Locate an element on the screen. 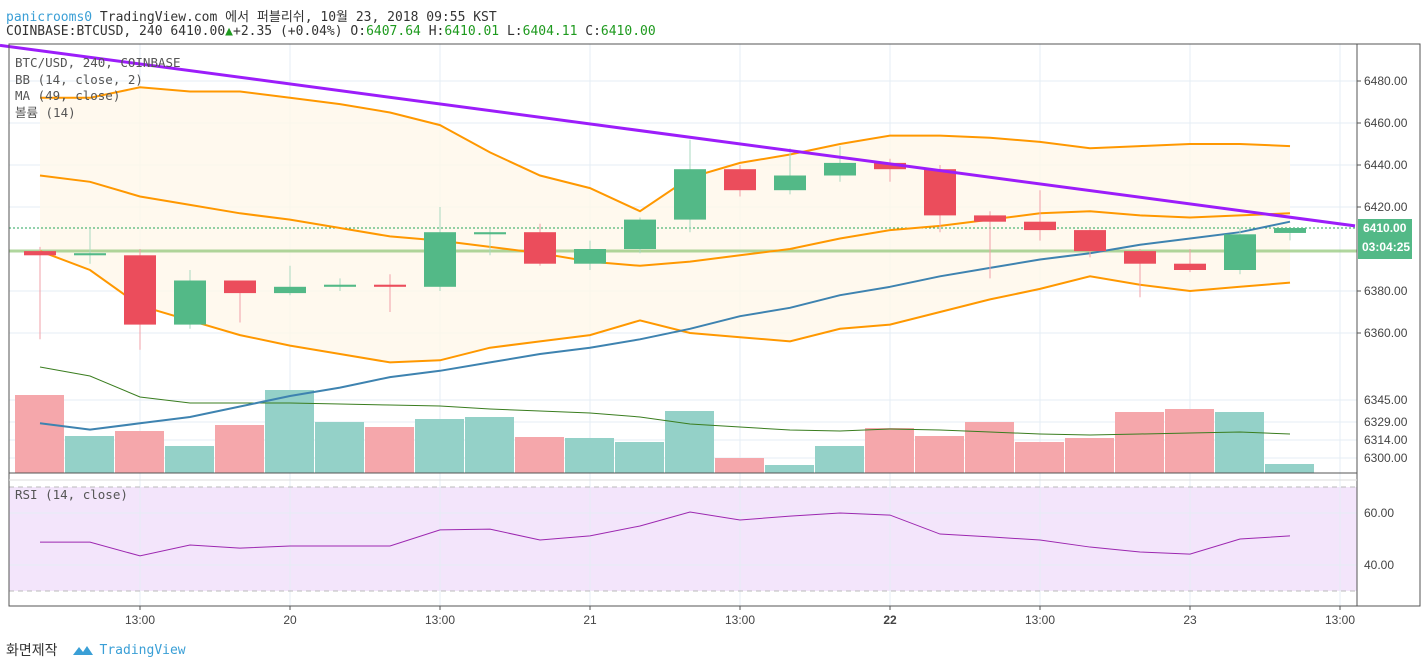 This screenshot has width=1426, height=668. legend-ma: MA (49, close) is located at coordinates (68, 95).